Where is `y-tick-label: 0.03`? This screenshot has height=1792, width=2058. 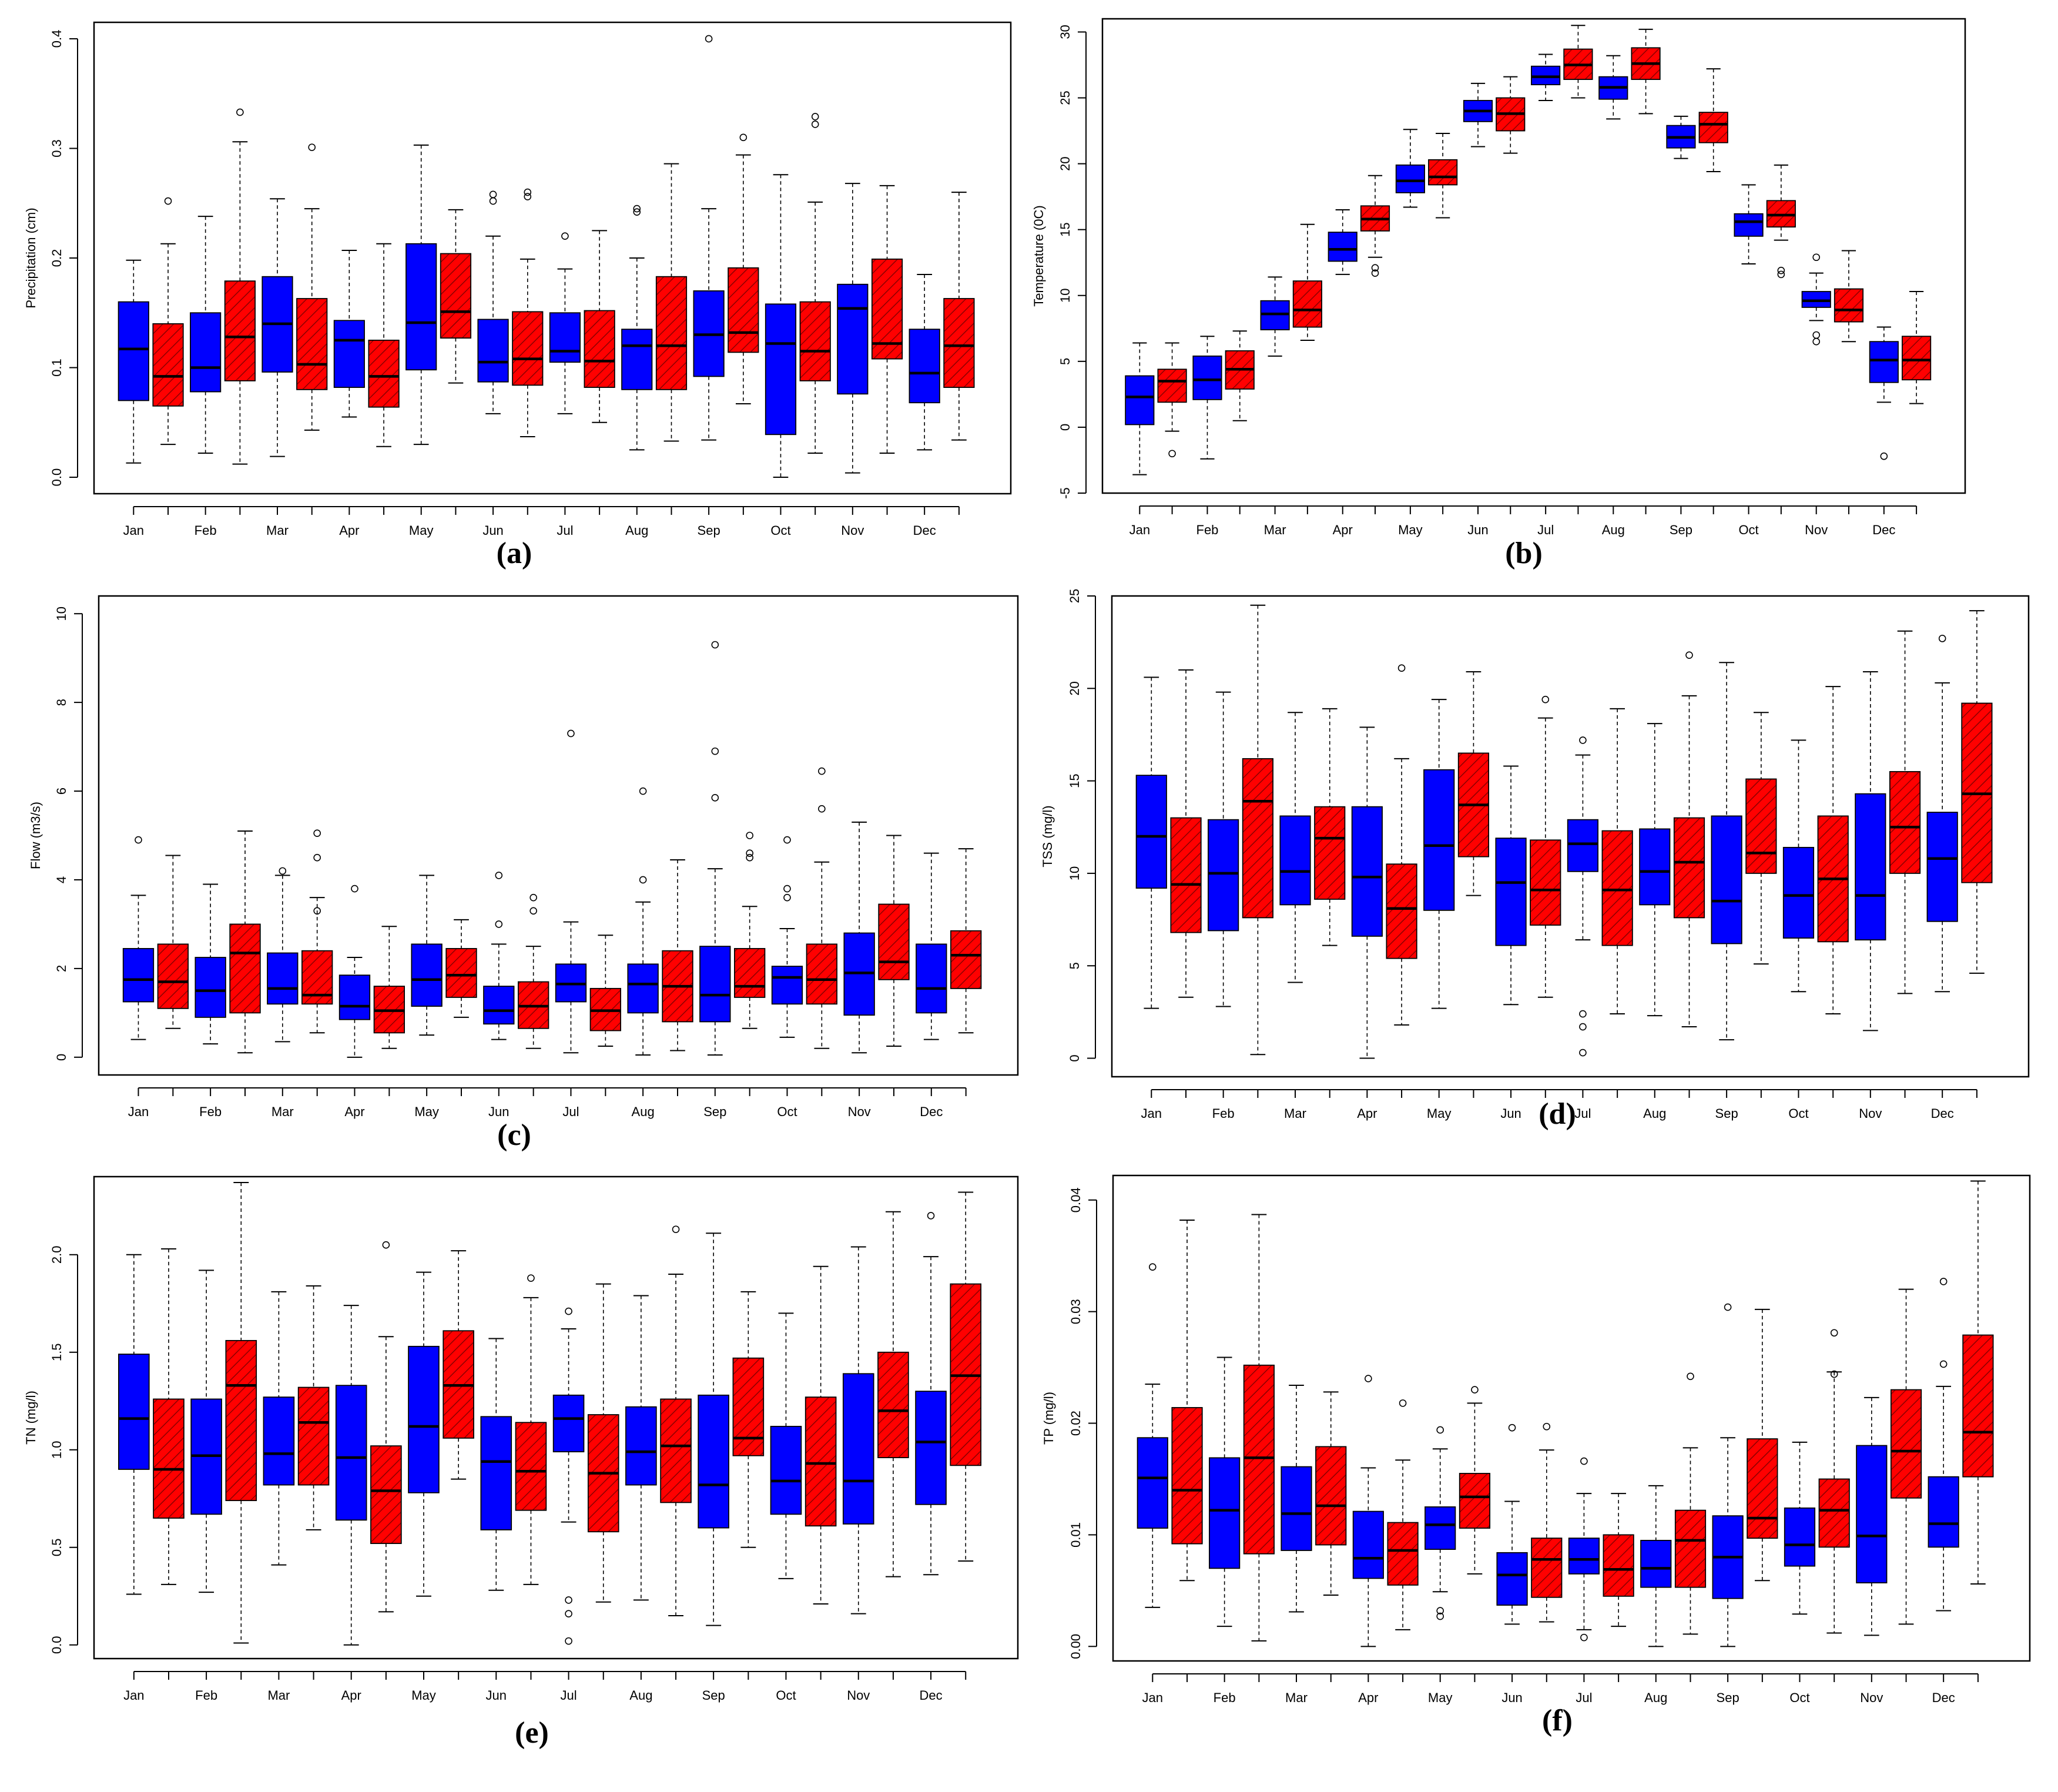
y-tick-label: 0.03 is located at coordinates (1075, 1311).